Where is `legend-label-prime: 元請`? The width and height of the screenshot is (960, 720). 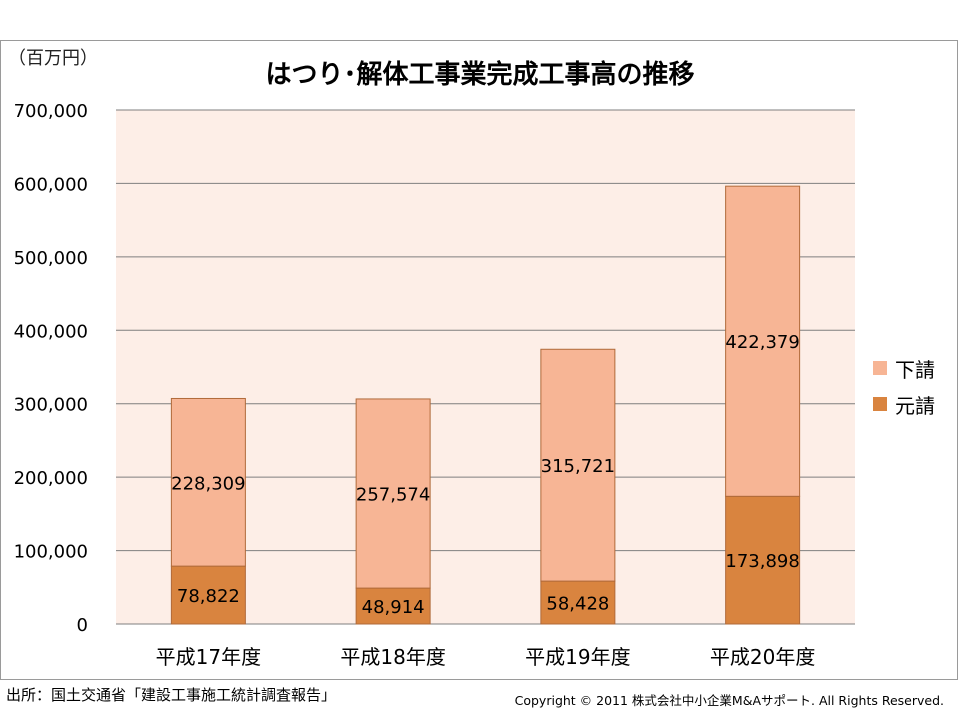
legend-label-prime: 元請 is located at coordinates (915, 405).